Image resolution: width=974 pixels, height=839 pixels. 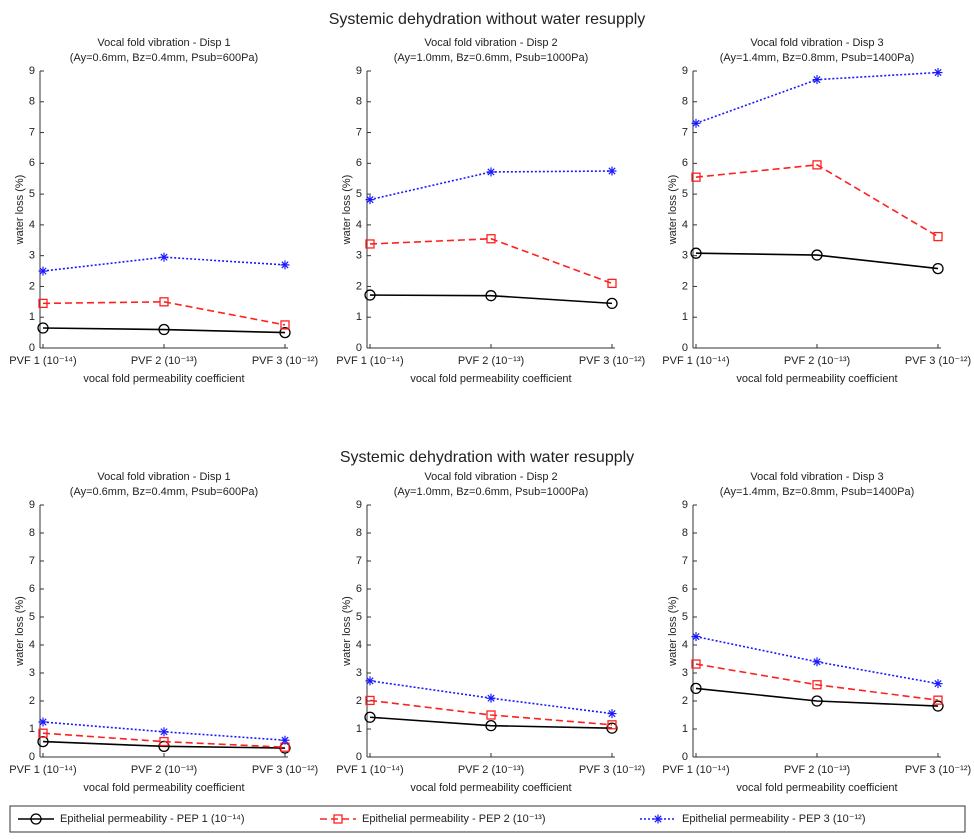 I want to click on chart-title: Vocal fold vibration - Disp 2, so click(x=490, y=43).